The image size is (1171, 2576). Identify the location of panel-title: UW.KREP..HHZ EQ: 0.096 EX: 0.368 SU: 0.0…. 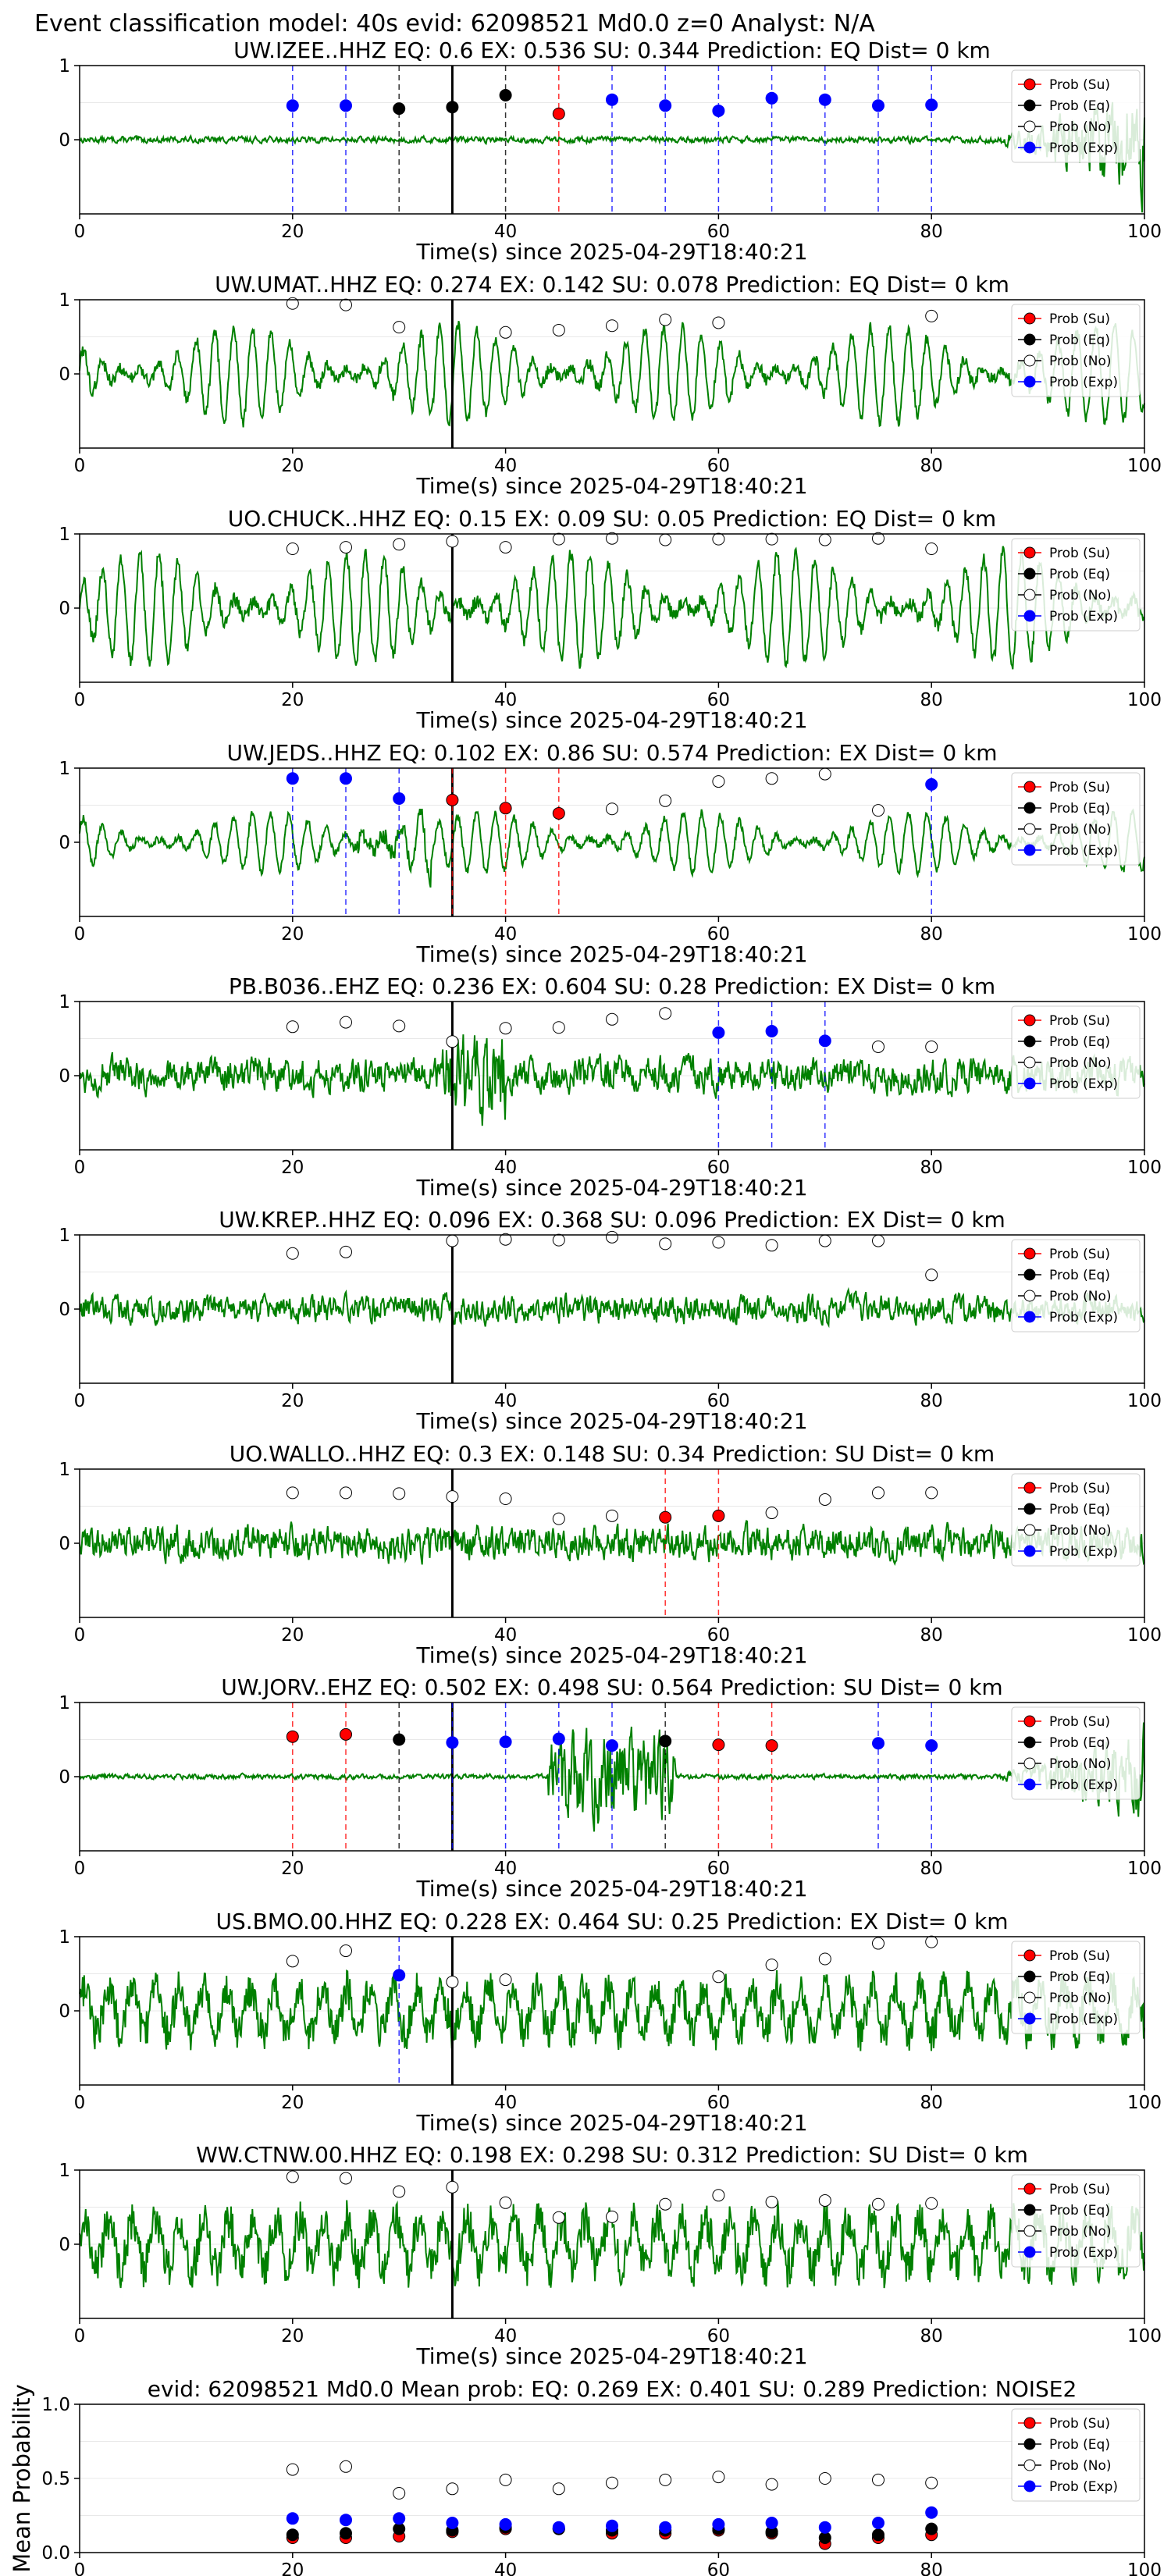
(612, 1220).